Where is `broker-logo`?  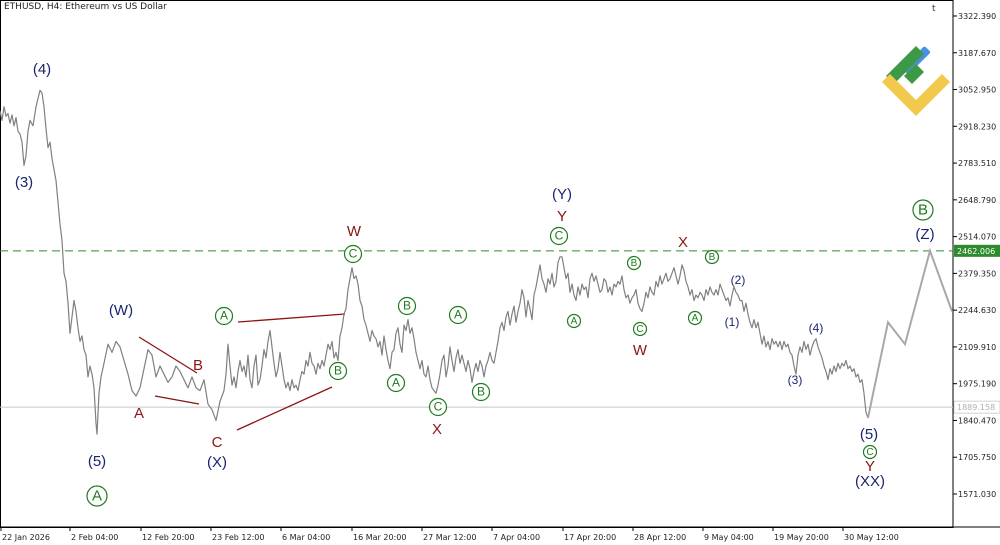 broker-logo is located at coordinates (916, 81).